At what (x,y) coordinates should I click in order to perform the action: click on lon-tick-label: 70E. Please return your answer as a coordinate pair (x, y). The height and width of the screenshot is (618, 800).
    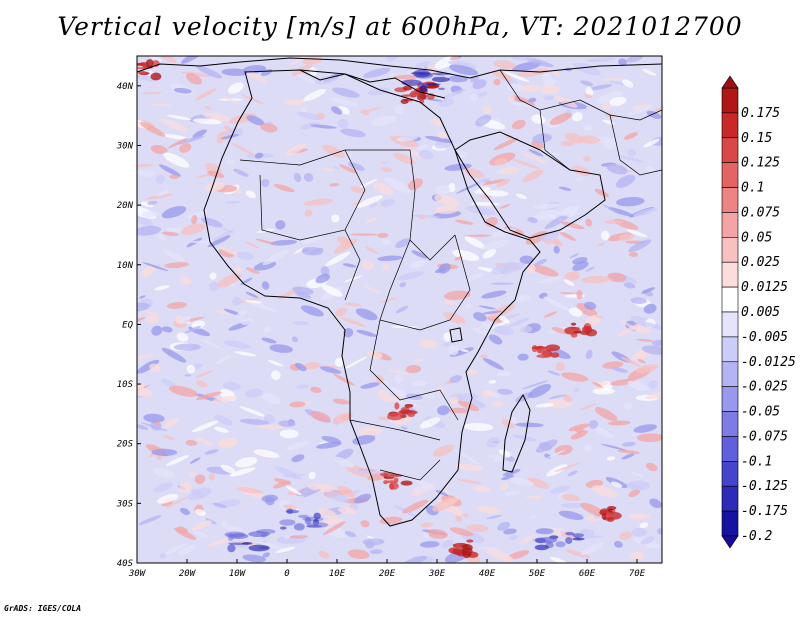
    Looking at the image, I should click on (637, 574).